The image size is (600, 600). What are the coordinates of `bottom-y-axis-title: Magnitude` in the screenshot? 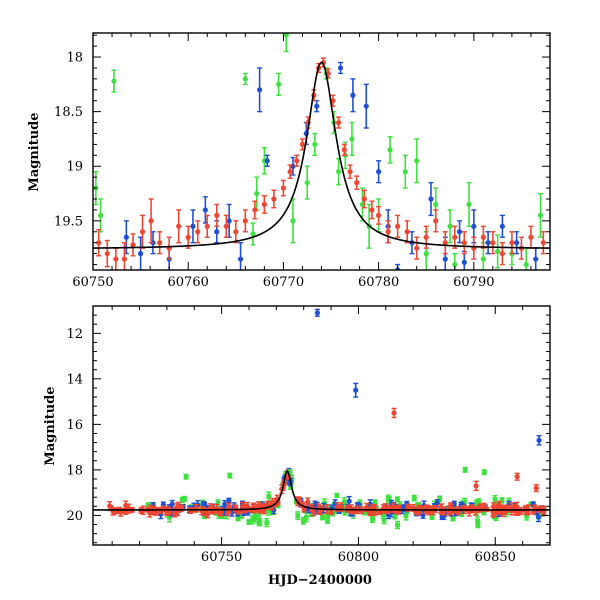 It's located at (50, 425).